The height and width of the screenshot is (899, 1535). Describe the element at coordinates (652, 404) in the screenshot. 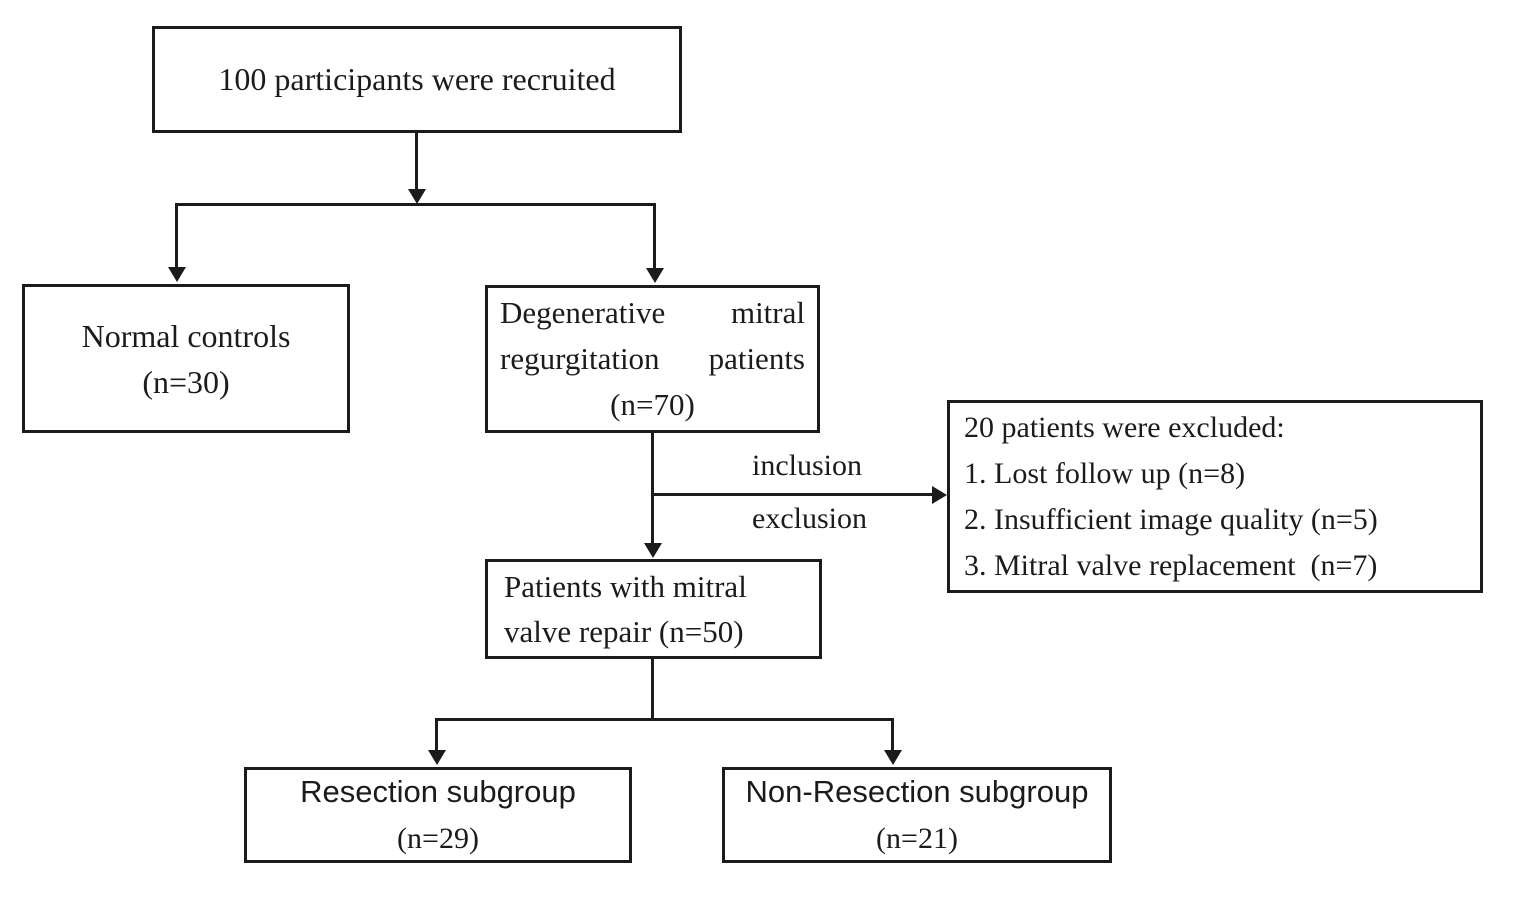

I see `dmr-count: (n=70)` at that location.